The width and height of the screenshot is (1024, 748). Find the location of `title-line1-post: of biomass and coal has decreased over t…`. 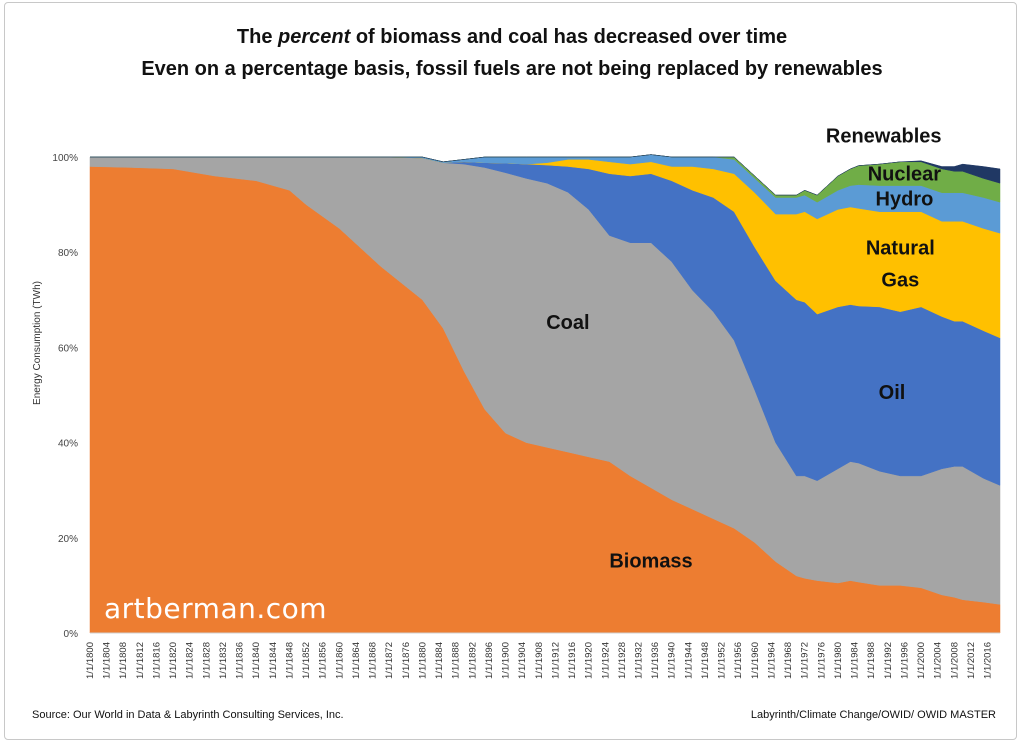

title-line1-post: of biomass and coal has decreased over t… is located at coordinates (569, 37).